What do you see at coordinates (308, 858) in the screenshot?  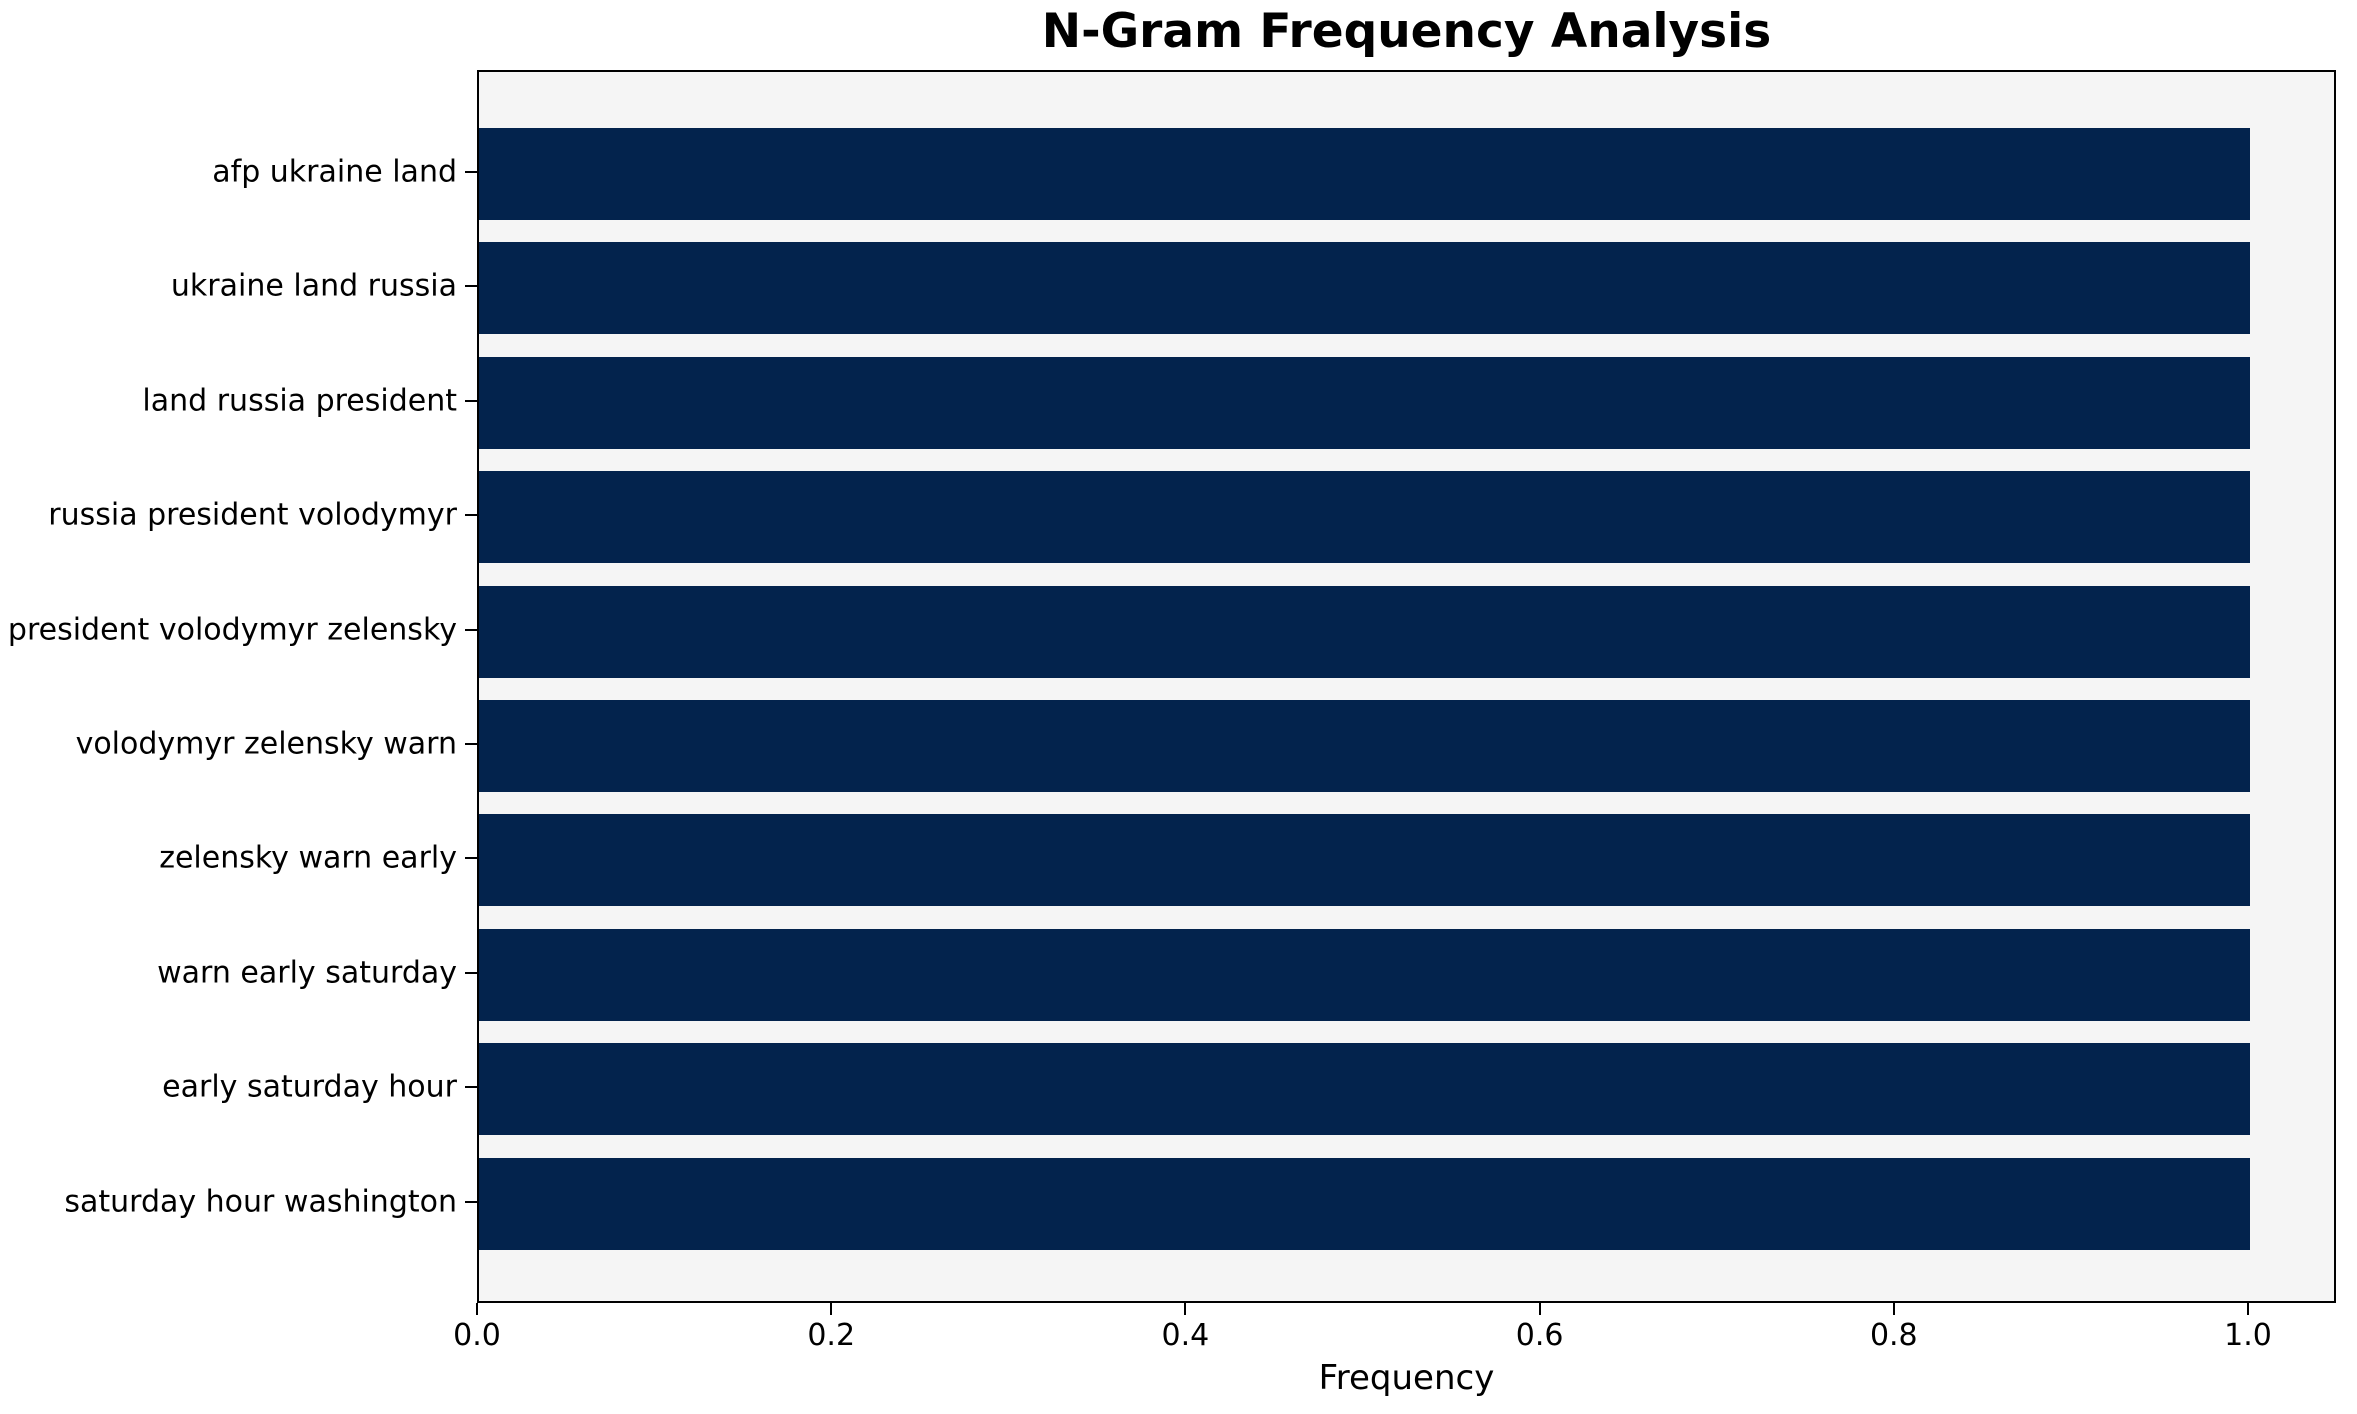 I see `y-tick-label: zelensky warn early` at bounding box center [308, 858].